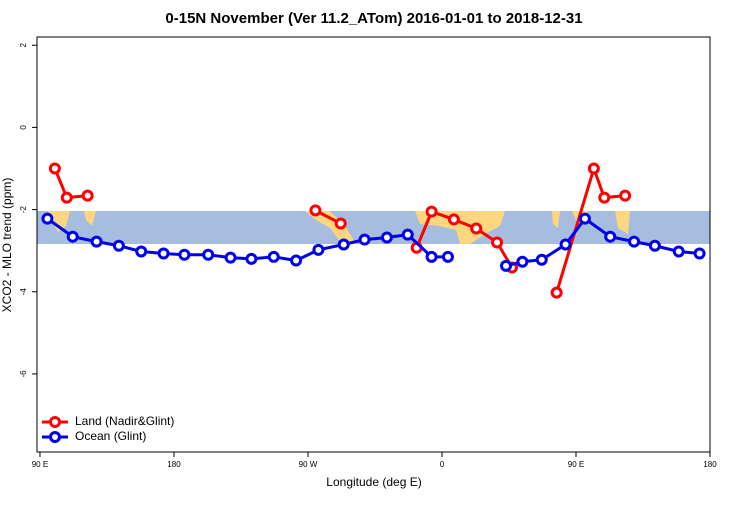 Image resolution: width=750 pixels, height=505 pixels. What do you see at coordinates (7, 245) in the screenshot?
I see `y-axis-label: XCO2 - MLO trend (ppm)` at bounding box center [7, 245].